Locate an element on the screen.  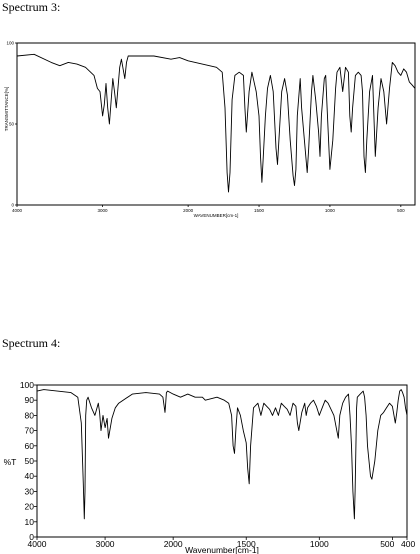
y-tick-label: 60 is located at coordinates (30, 446).